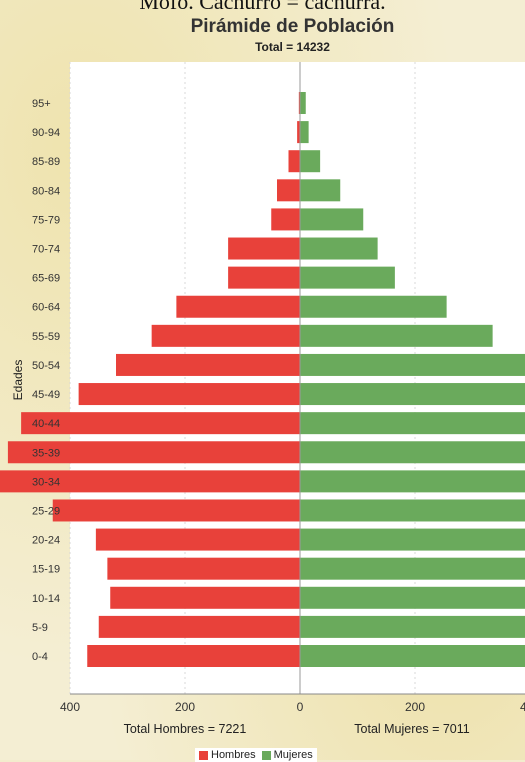  Describe the element at coordinates (266, 755) in the screenshot. I see `legend-swatch-mujeres` at that location.